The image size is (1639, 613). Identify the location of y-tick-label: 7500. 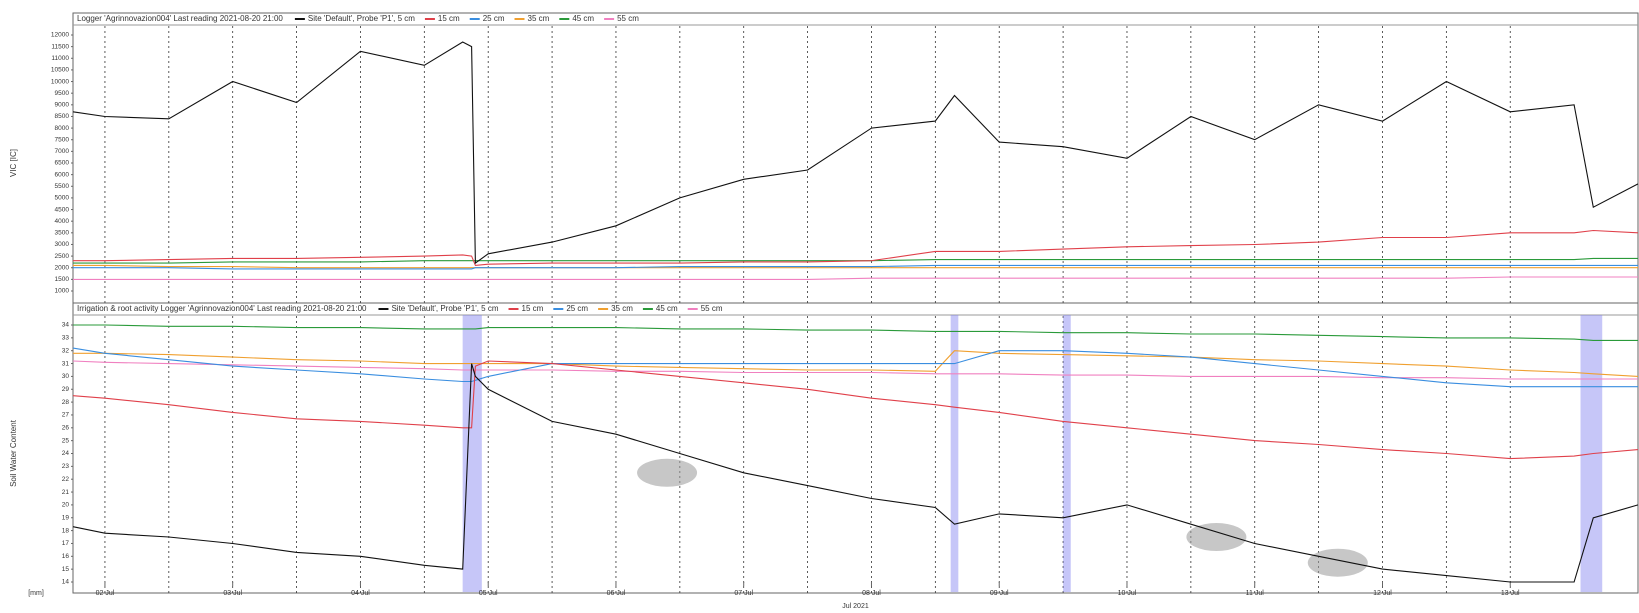
(62, 139).